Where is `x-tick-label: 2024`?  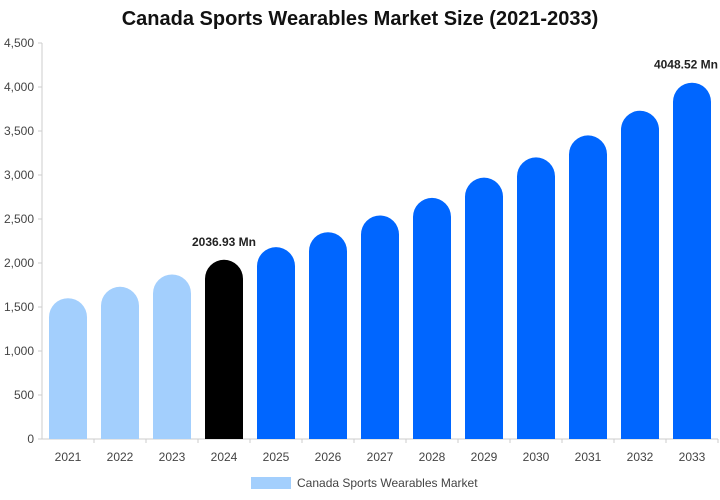 x-tick-label: 2024 is located at coordinates (224, 457).